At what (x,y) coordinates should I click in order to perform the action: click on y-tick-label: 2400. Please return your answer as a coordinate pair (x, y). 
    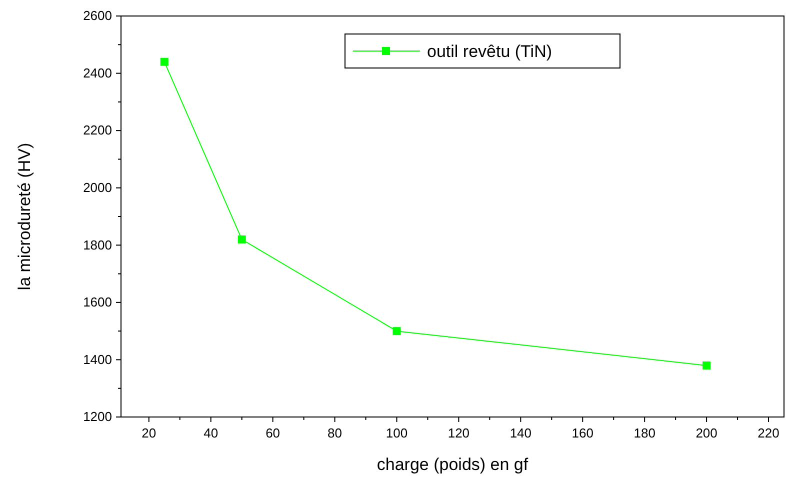
    Looking at the image, I should click on (97, 72).